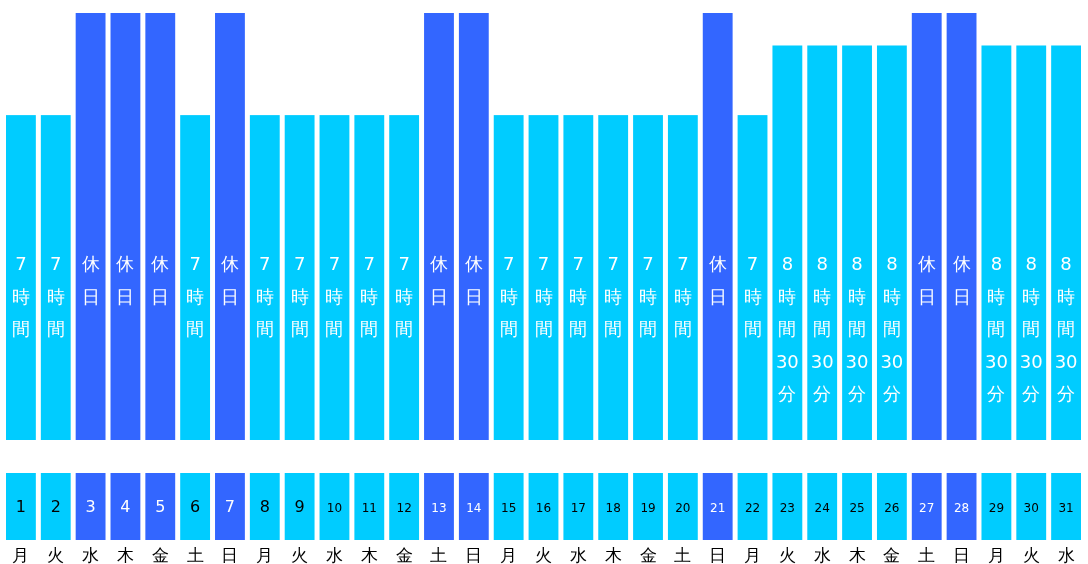 Image resolution: width=1088 pixels, height=564 pixels. Describe the element at coordinates (334, 508) in the screenshot. I see `x-tick-label: 10` at that location.